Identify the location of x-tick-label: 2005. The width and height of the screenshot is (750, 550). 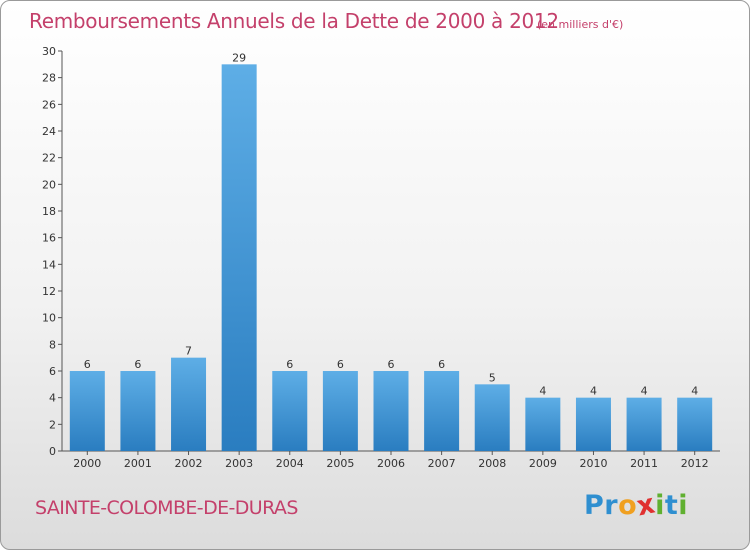
(340, 463).